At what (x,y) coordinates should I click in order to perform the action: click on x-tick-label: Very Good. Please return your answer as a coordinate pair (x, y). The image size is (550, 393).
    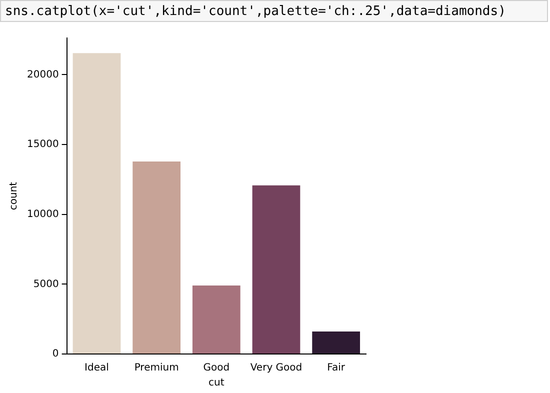
    Looking at the image, I should click on (276, 368).